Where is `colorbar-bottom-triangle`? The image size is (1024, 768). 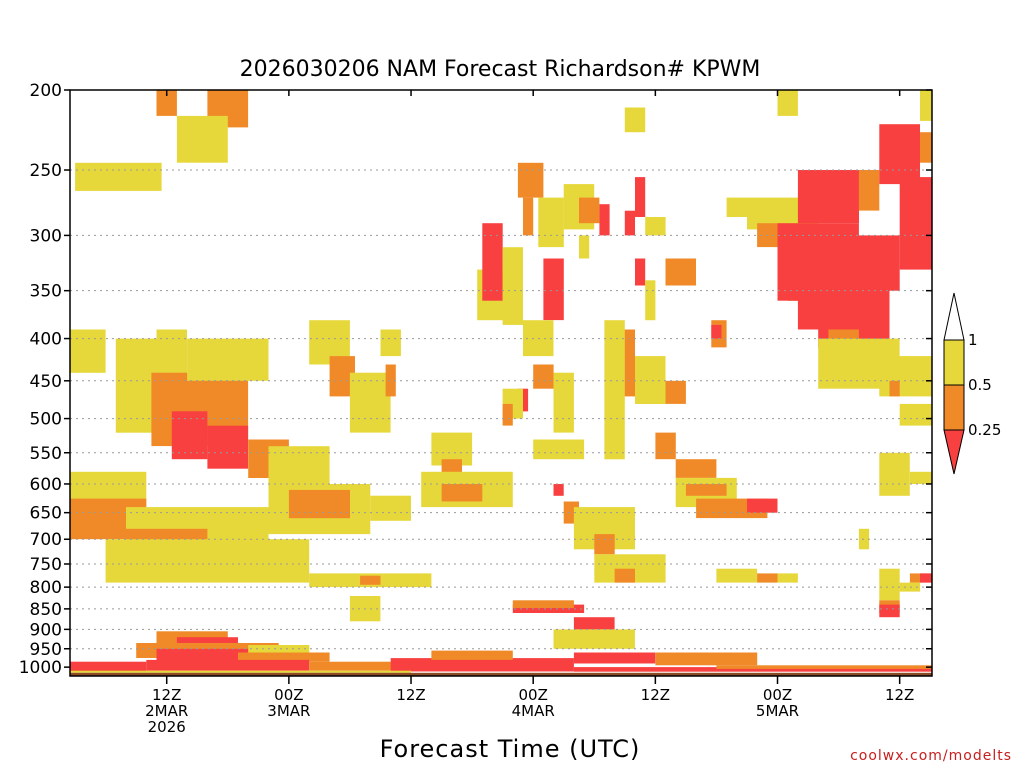 colorbar-bottom-triangle is located at coordinates (954, 452).